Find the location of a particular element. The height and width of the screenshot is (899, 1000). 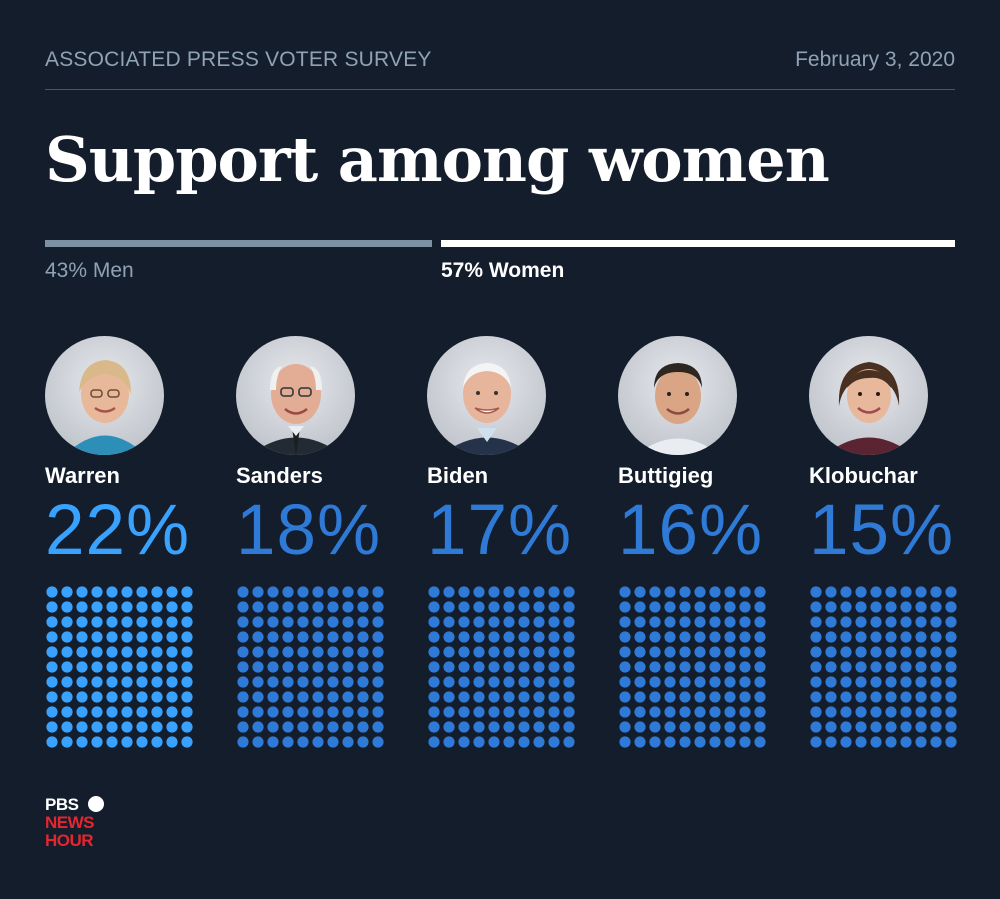

candidate-column: Sanders 18% is located at coordinates (323, 546).